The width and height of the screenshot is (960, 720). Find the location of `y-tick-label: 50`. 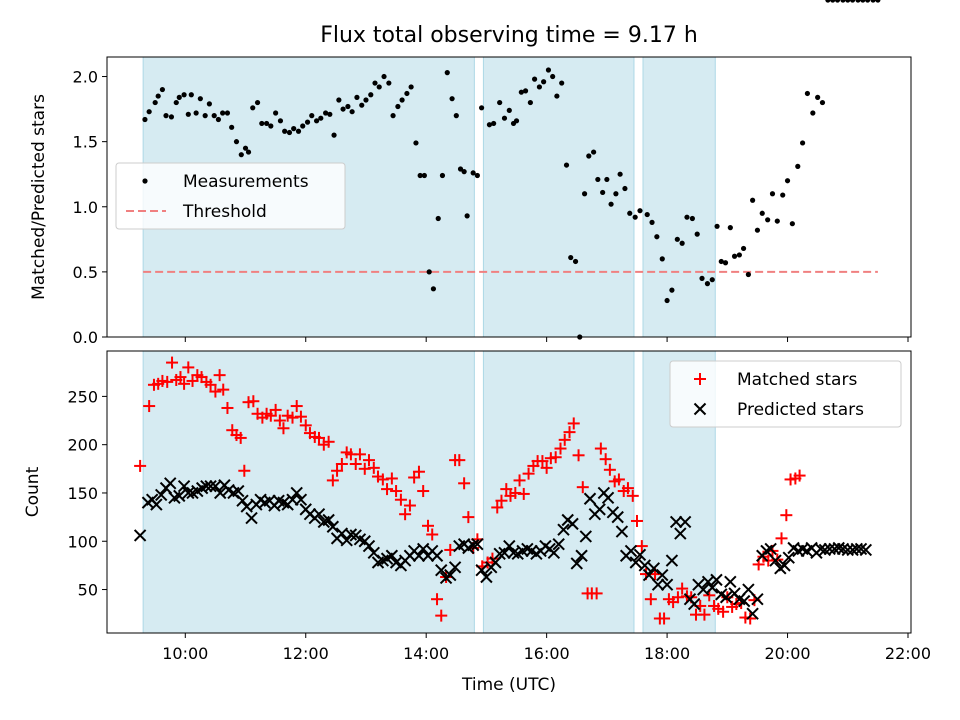

y-tick-label: 50 is located at coordinates (88, 590).